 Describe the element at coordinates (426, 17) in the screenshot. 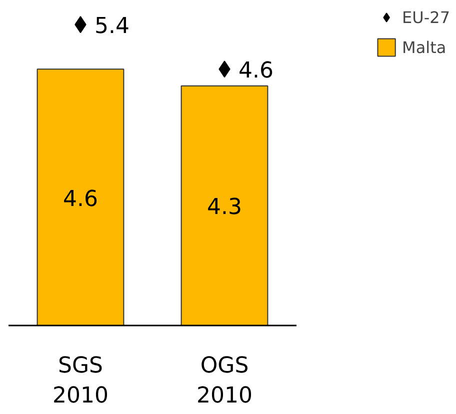

I see `legend-label: EU-27` at that location.